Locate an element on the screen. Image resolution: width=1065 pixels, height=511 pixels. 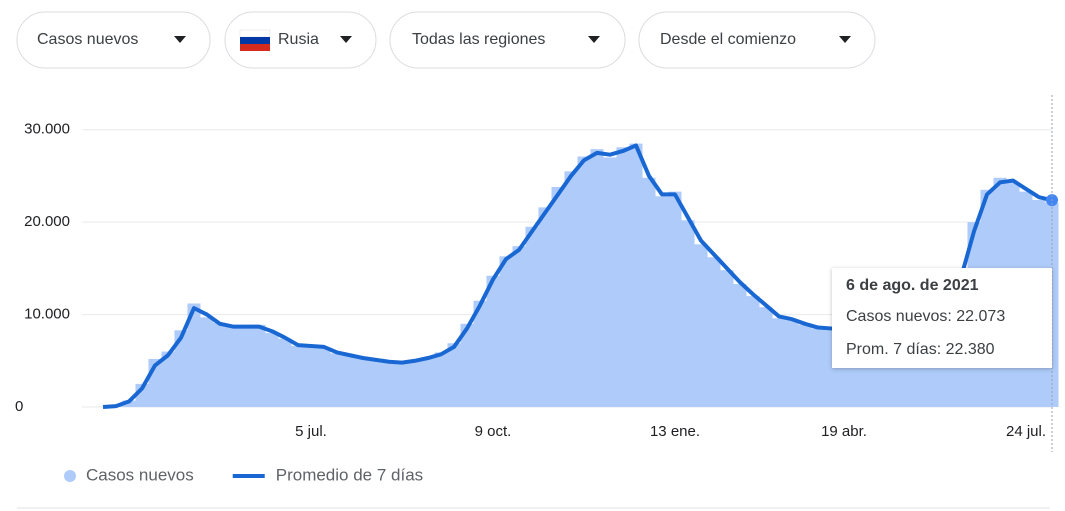
tooltip-box is located at coordinates (942, 318).